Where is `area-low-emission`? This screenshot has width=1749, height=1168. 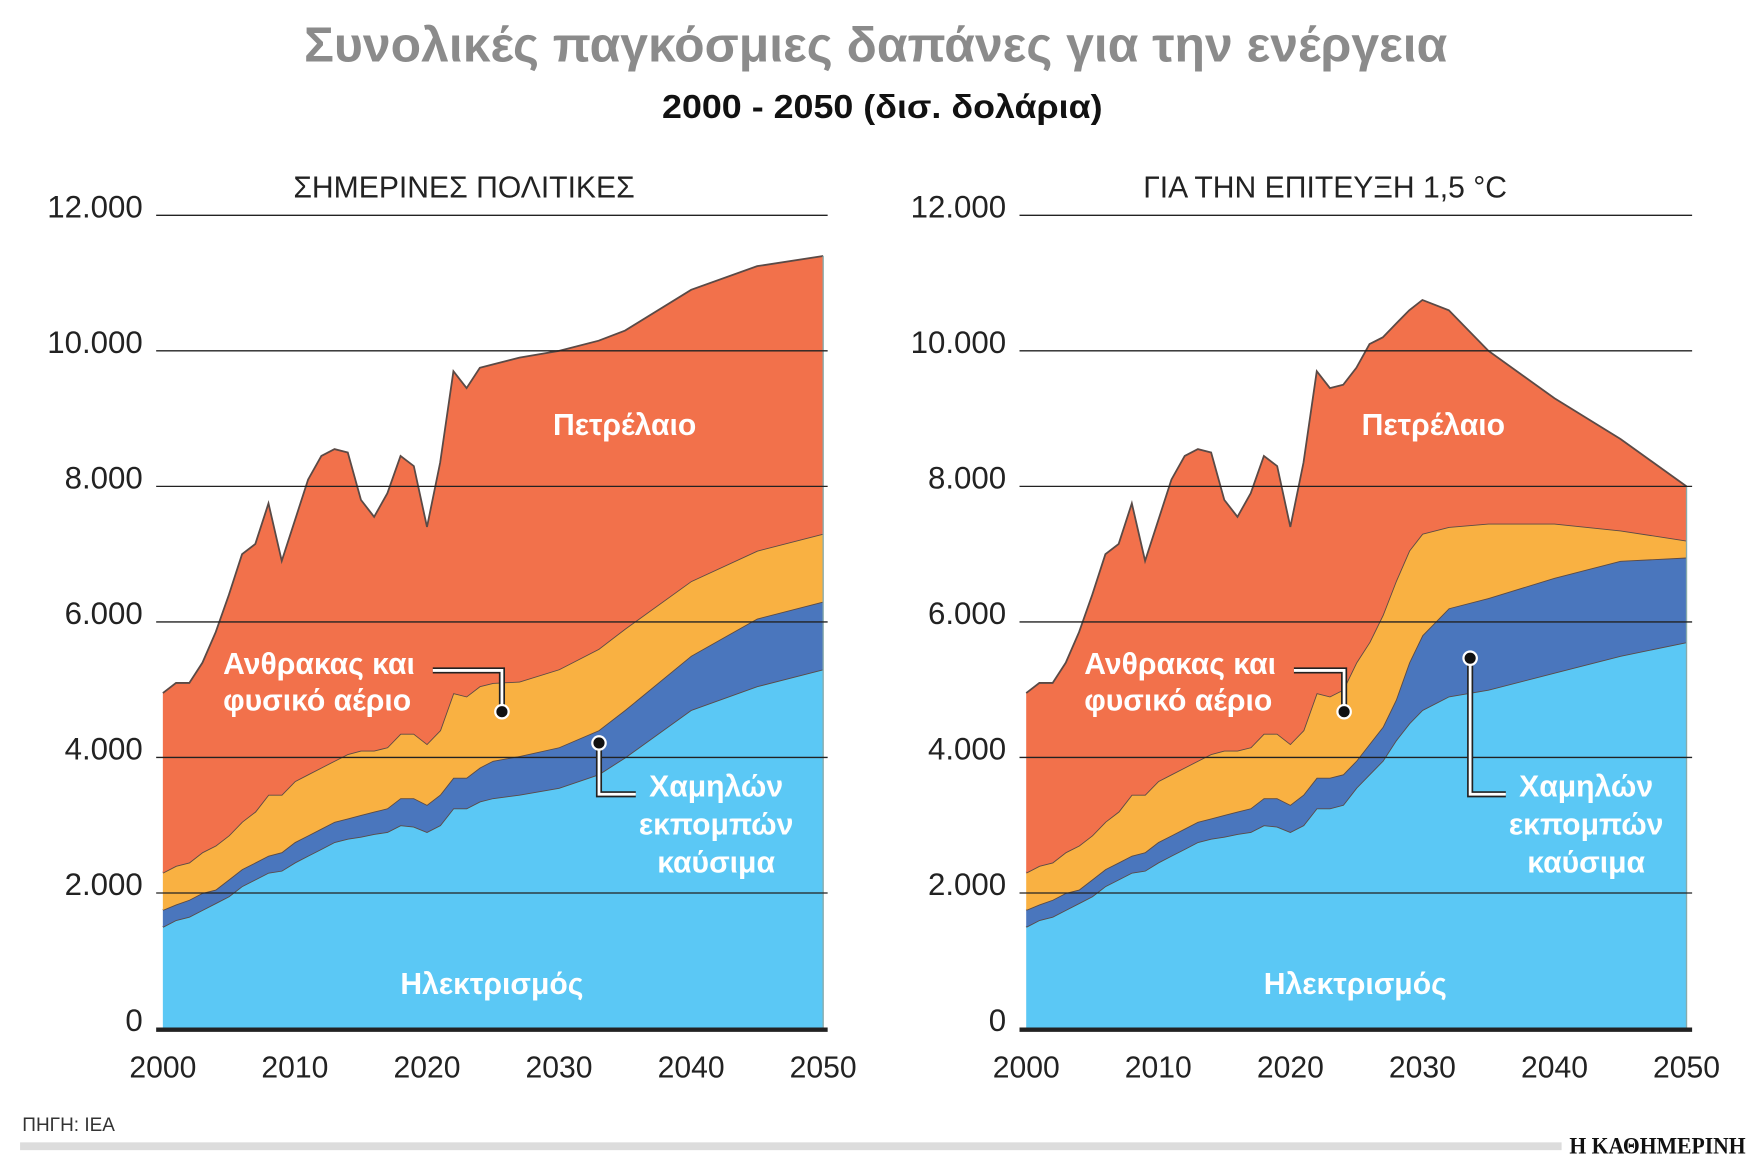
area-low-emission is located at coordinates (1356, 742).